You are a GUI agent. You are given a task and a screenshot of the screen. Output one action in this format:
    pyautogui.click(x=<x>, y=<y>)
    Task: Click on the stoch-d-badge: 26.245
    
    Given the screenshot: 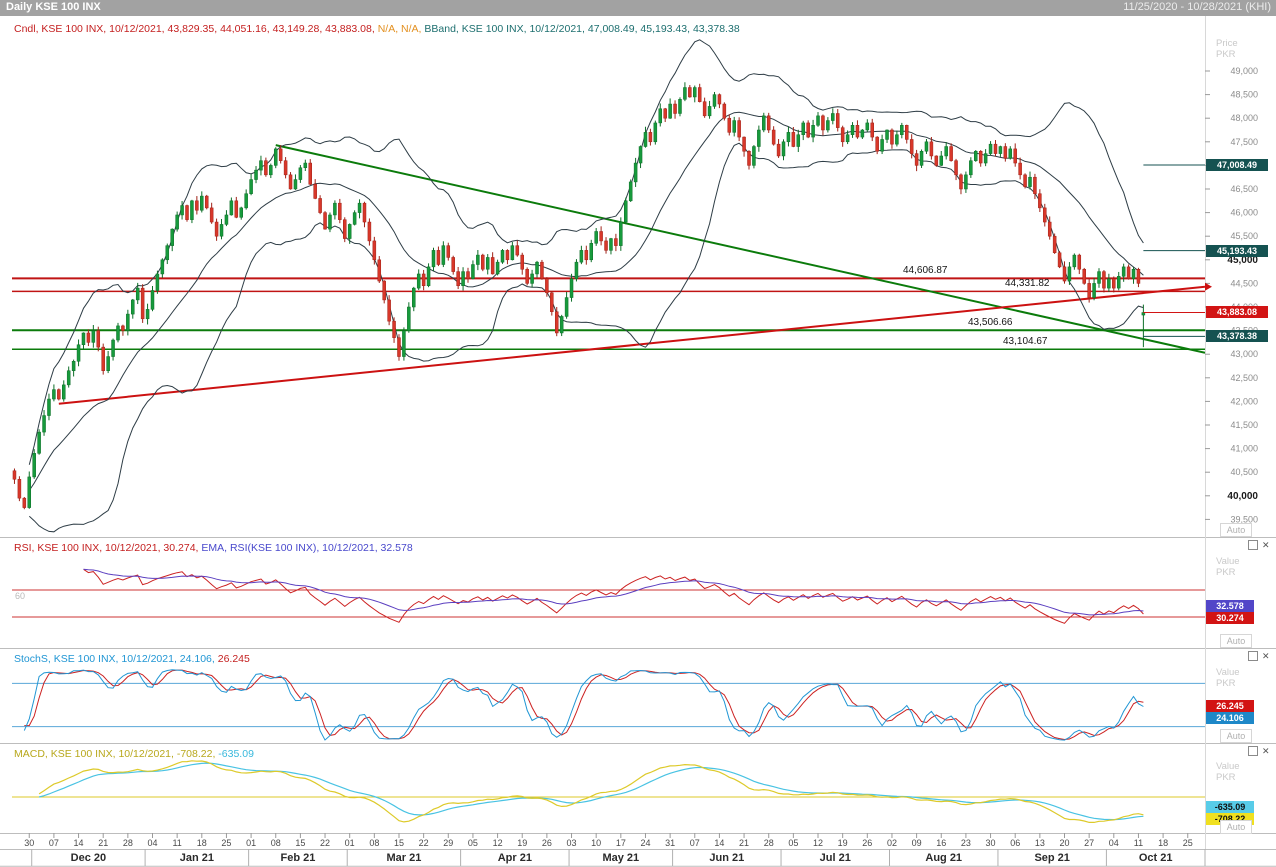 What is the action you would take?
    pyautogui.click(x=1230, y=706)
    